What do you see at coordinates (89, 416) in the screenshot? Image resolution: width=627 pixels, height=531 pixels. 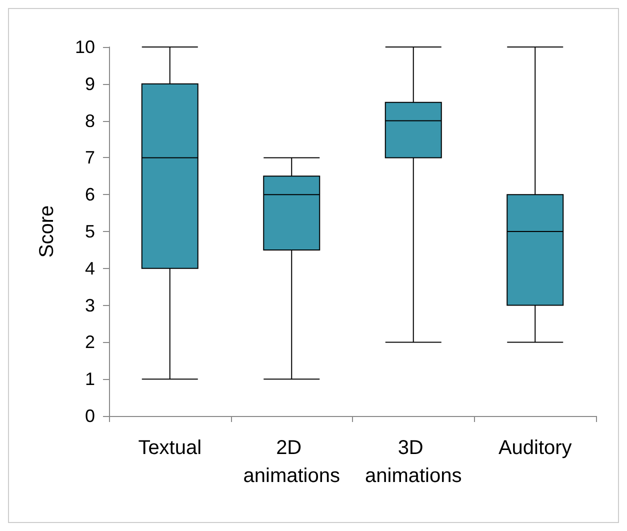 I see `y-tick-label: 0` at bounding box center [89, 416].